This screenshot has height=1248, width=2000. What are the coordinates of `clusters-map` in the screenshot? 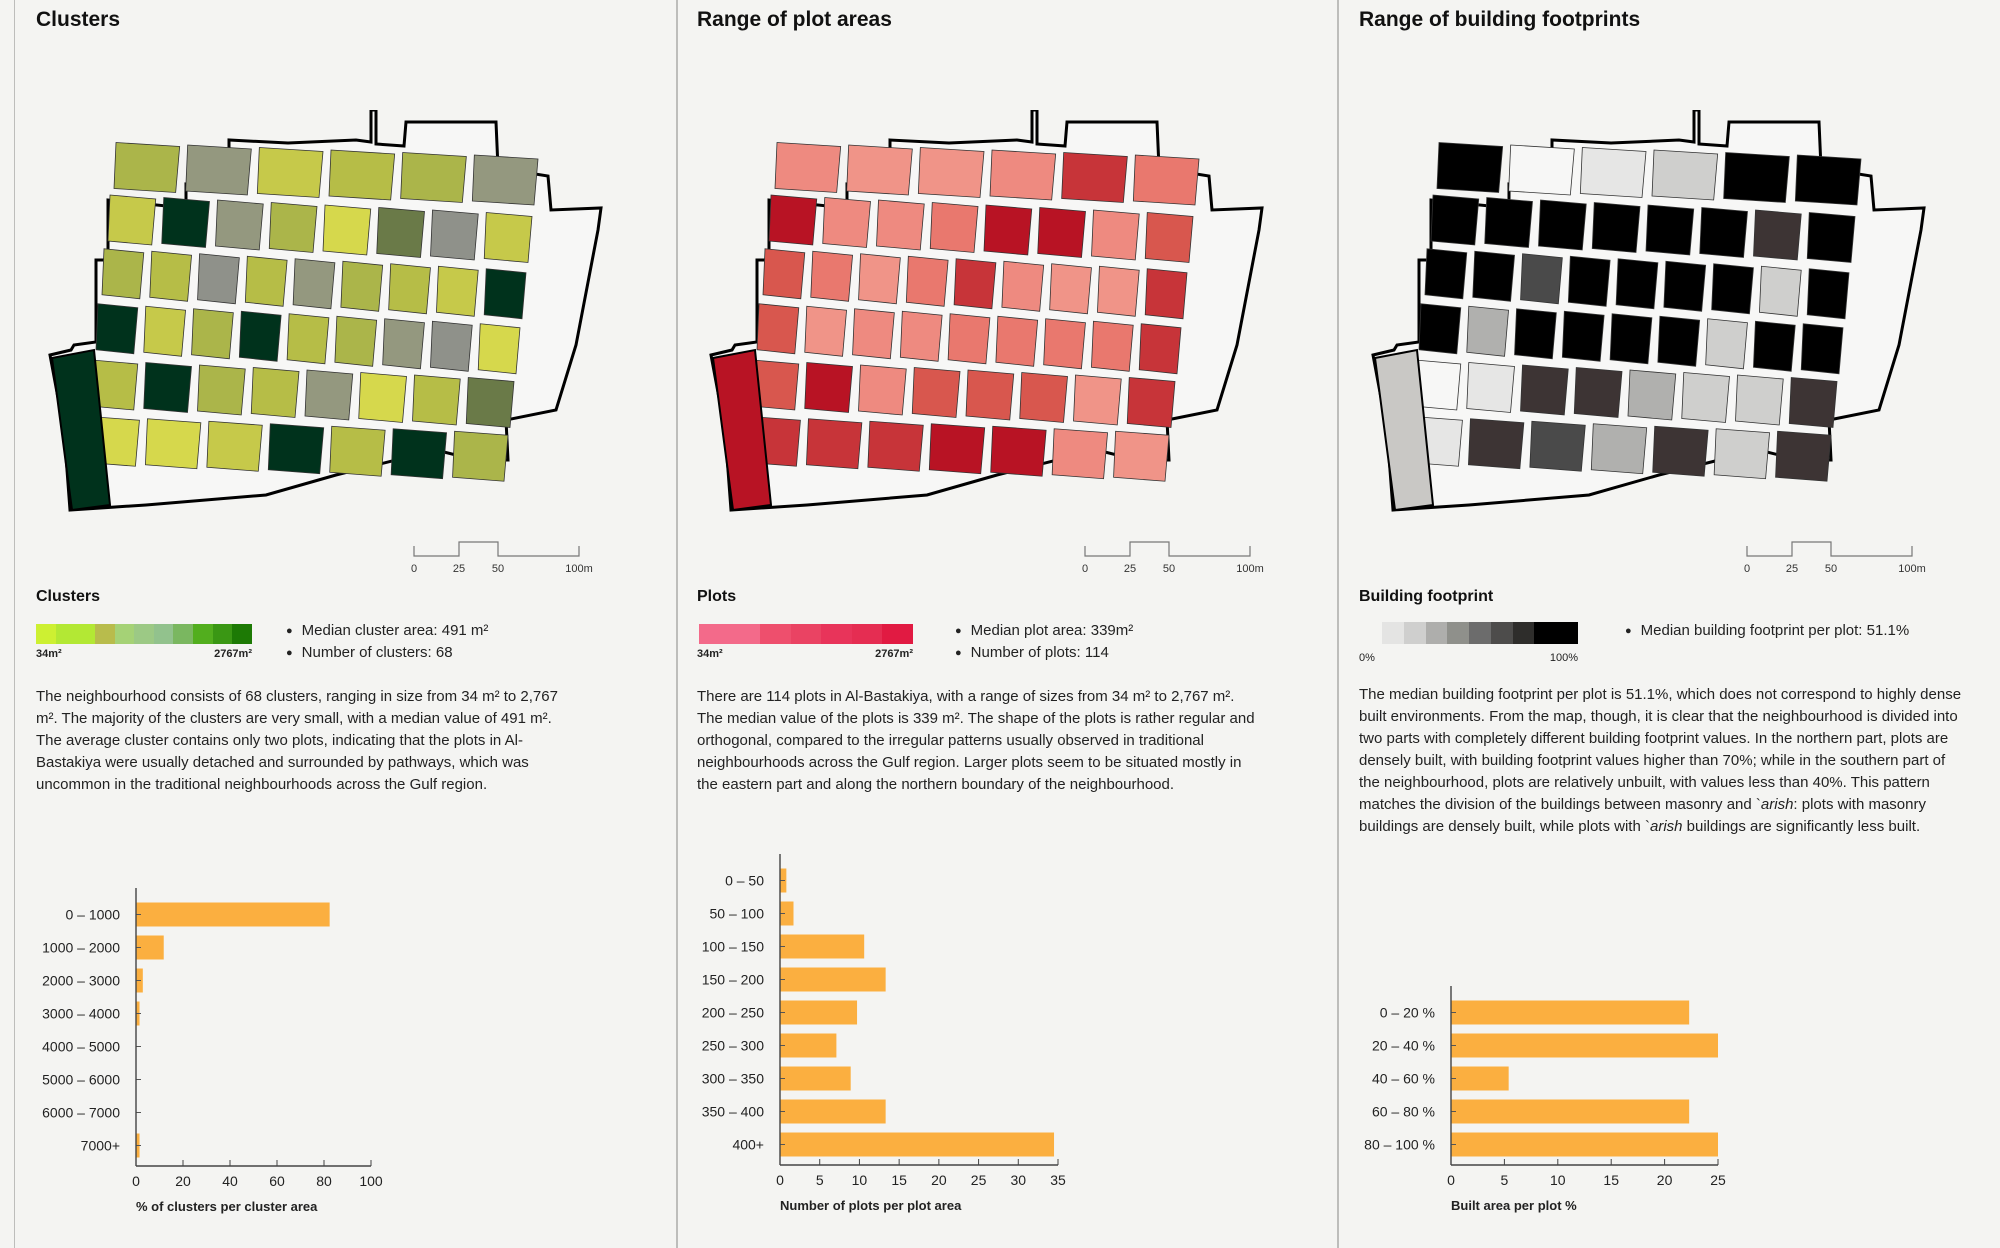 It's located at (325, 311).